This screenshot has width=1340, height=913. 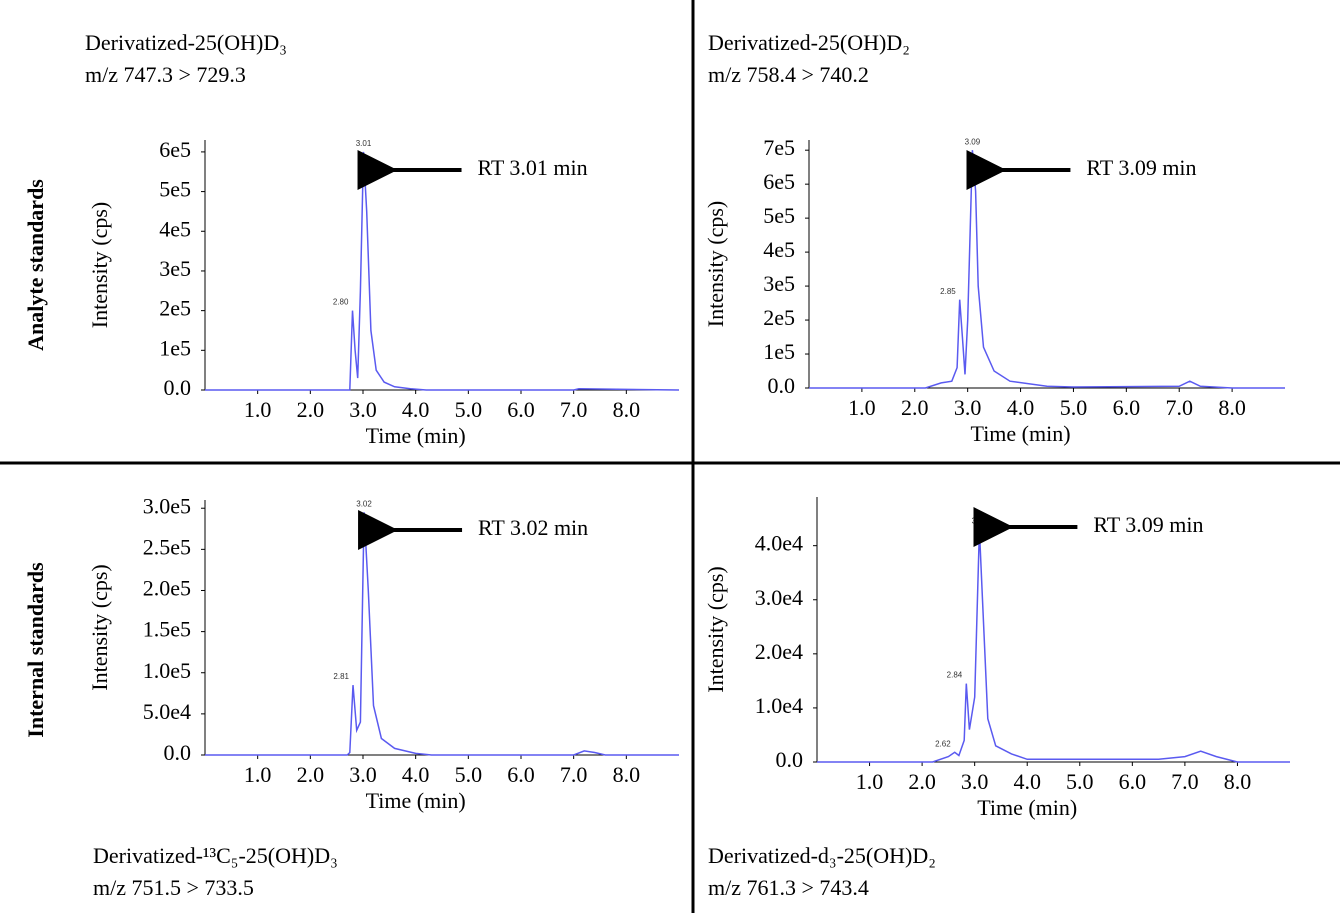 I want to click on y-tick-label: 2.5e5, so click(x=167, y=546).